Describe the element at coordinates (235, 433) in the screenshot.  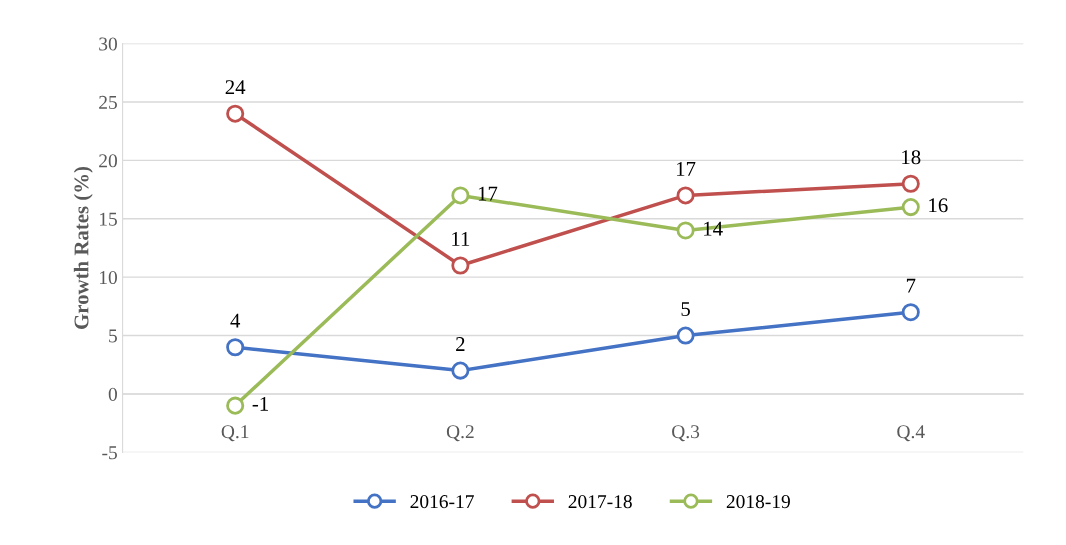
I see `x-tick-label: Q.1` at that location.